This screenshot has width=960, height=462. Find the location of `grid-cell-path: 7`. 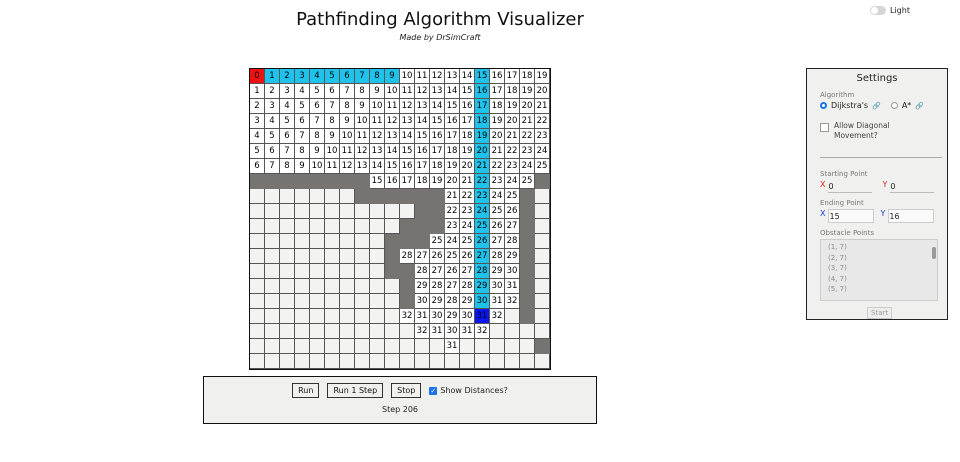

grid-cell-path: 7 is located at coordinates (362, 76).